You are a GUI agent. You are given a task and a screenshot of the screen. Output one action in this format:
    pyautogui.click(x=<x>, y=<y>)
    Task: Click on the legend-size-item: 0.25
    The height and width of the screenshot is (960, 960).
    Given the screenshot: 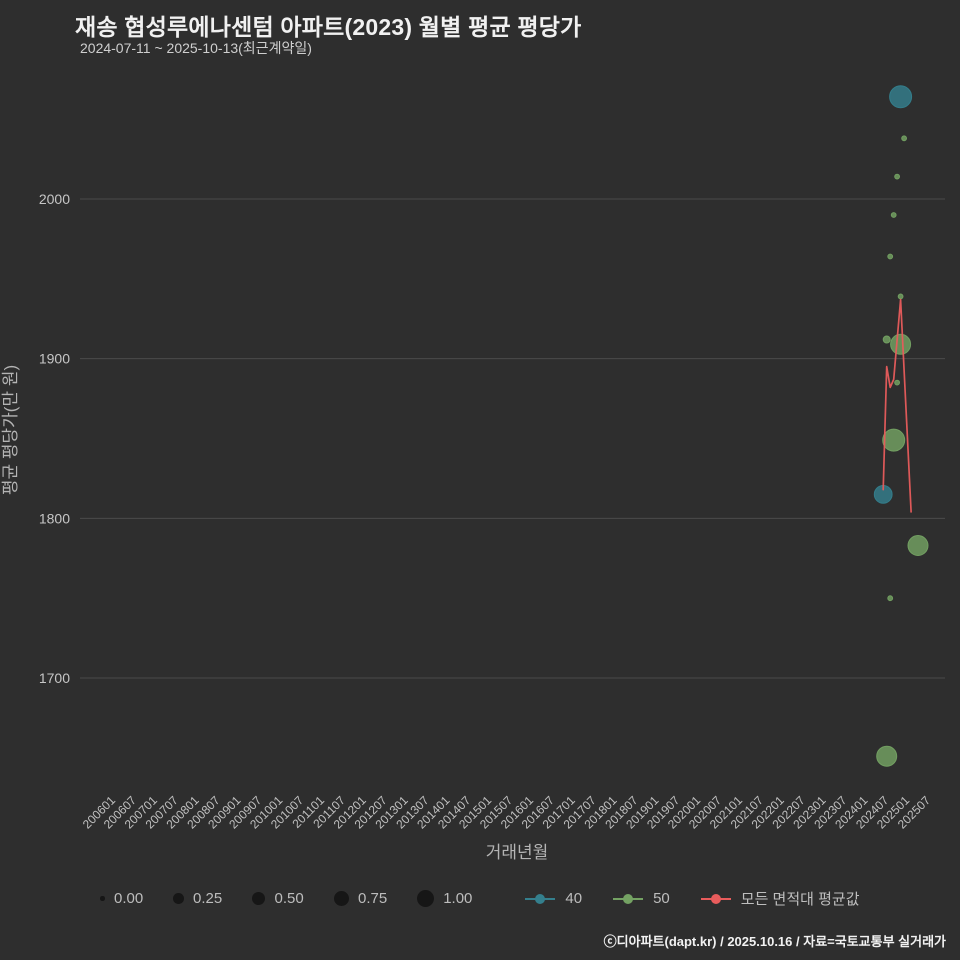 What is the action you would take?
    pyautogui.click(x=197, y=898)
    